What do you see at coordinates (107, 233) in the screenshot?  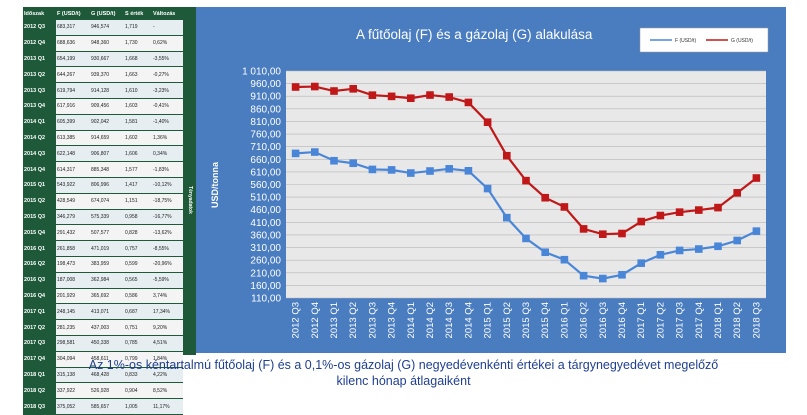 I see `table-cell: 507,577` at bounding box center [107, 233].